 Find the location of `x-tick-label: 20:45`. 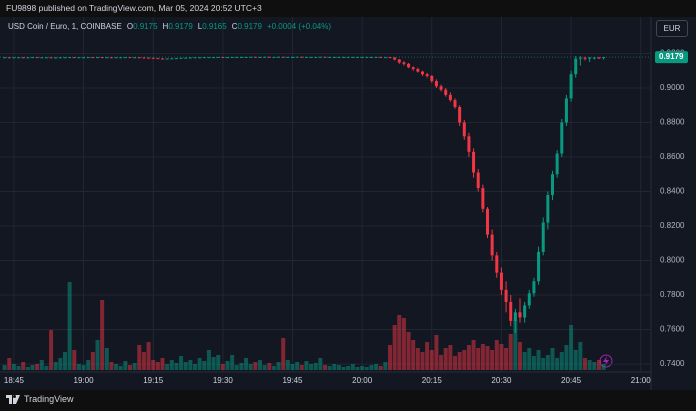

x-tick-label: 20:45 is located at coordinates (571, 380).